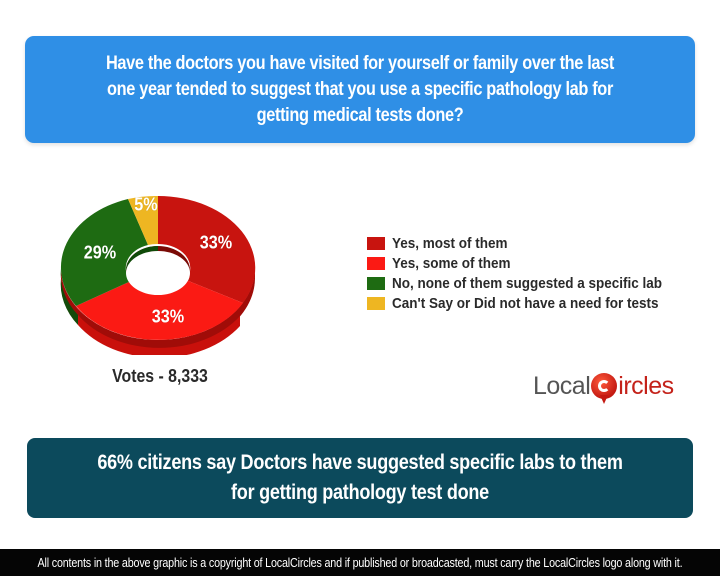  I want to click on slice-cant-say, so click(143, 220).